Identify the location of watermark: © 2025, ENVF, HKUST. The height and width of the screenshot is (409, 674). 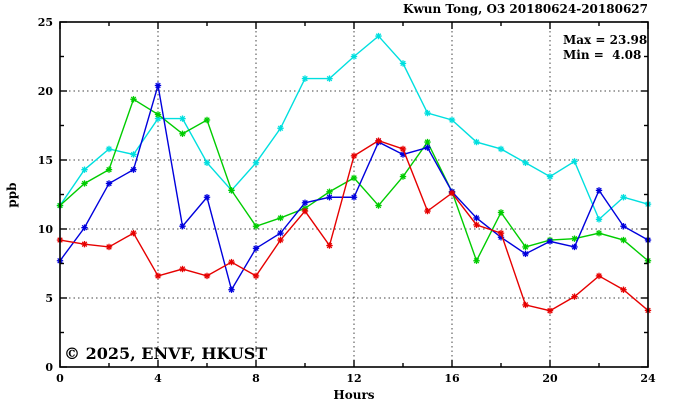
(165, 353).